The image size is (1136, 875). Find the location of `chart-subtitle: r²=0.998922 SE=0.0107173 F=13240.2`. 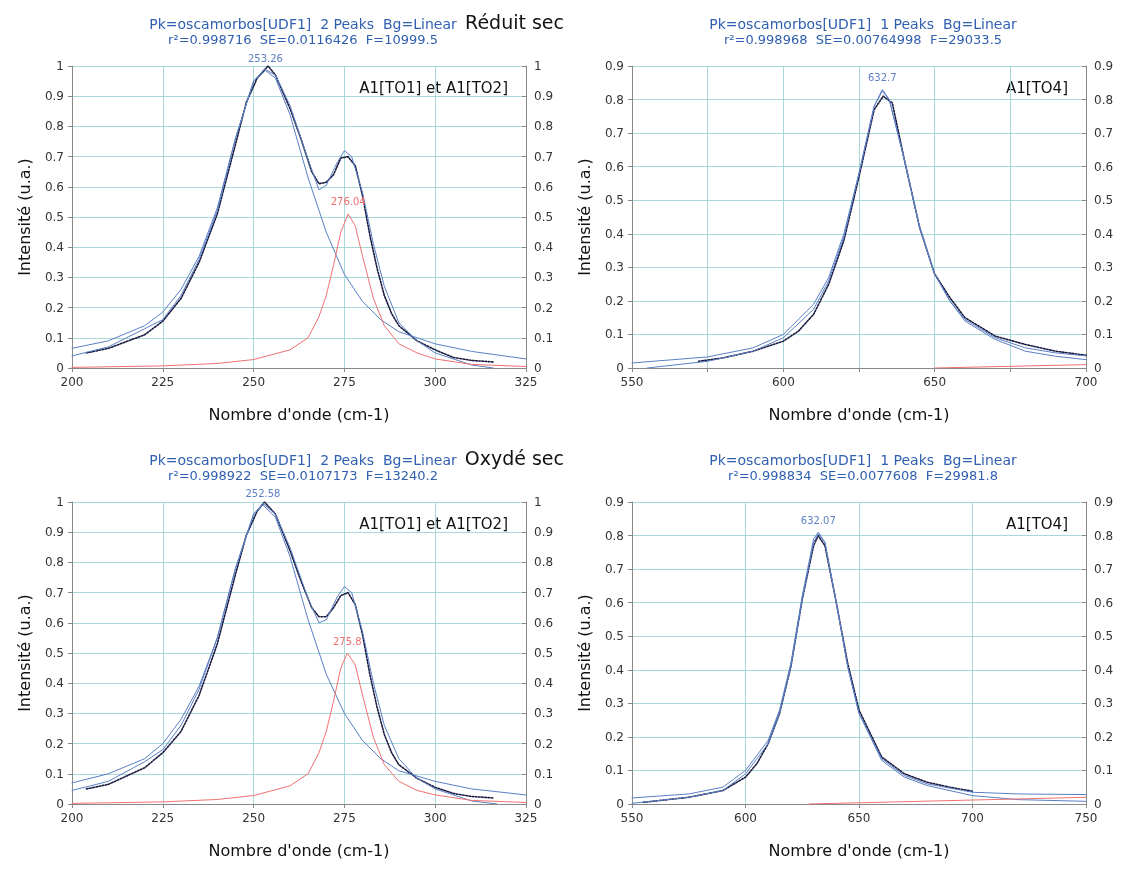

chart-subtitle: r²=0.998922 SE=0.0107173 F=13240.2 is located at coordinates (303, 475).